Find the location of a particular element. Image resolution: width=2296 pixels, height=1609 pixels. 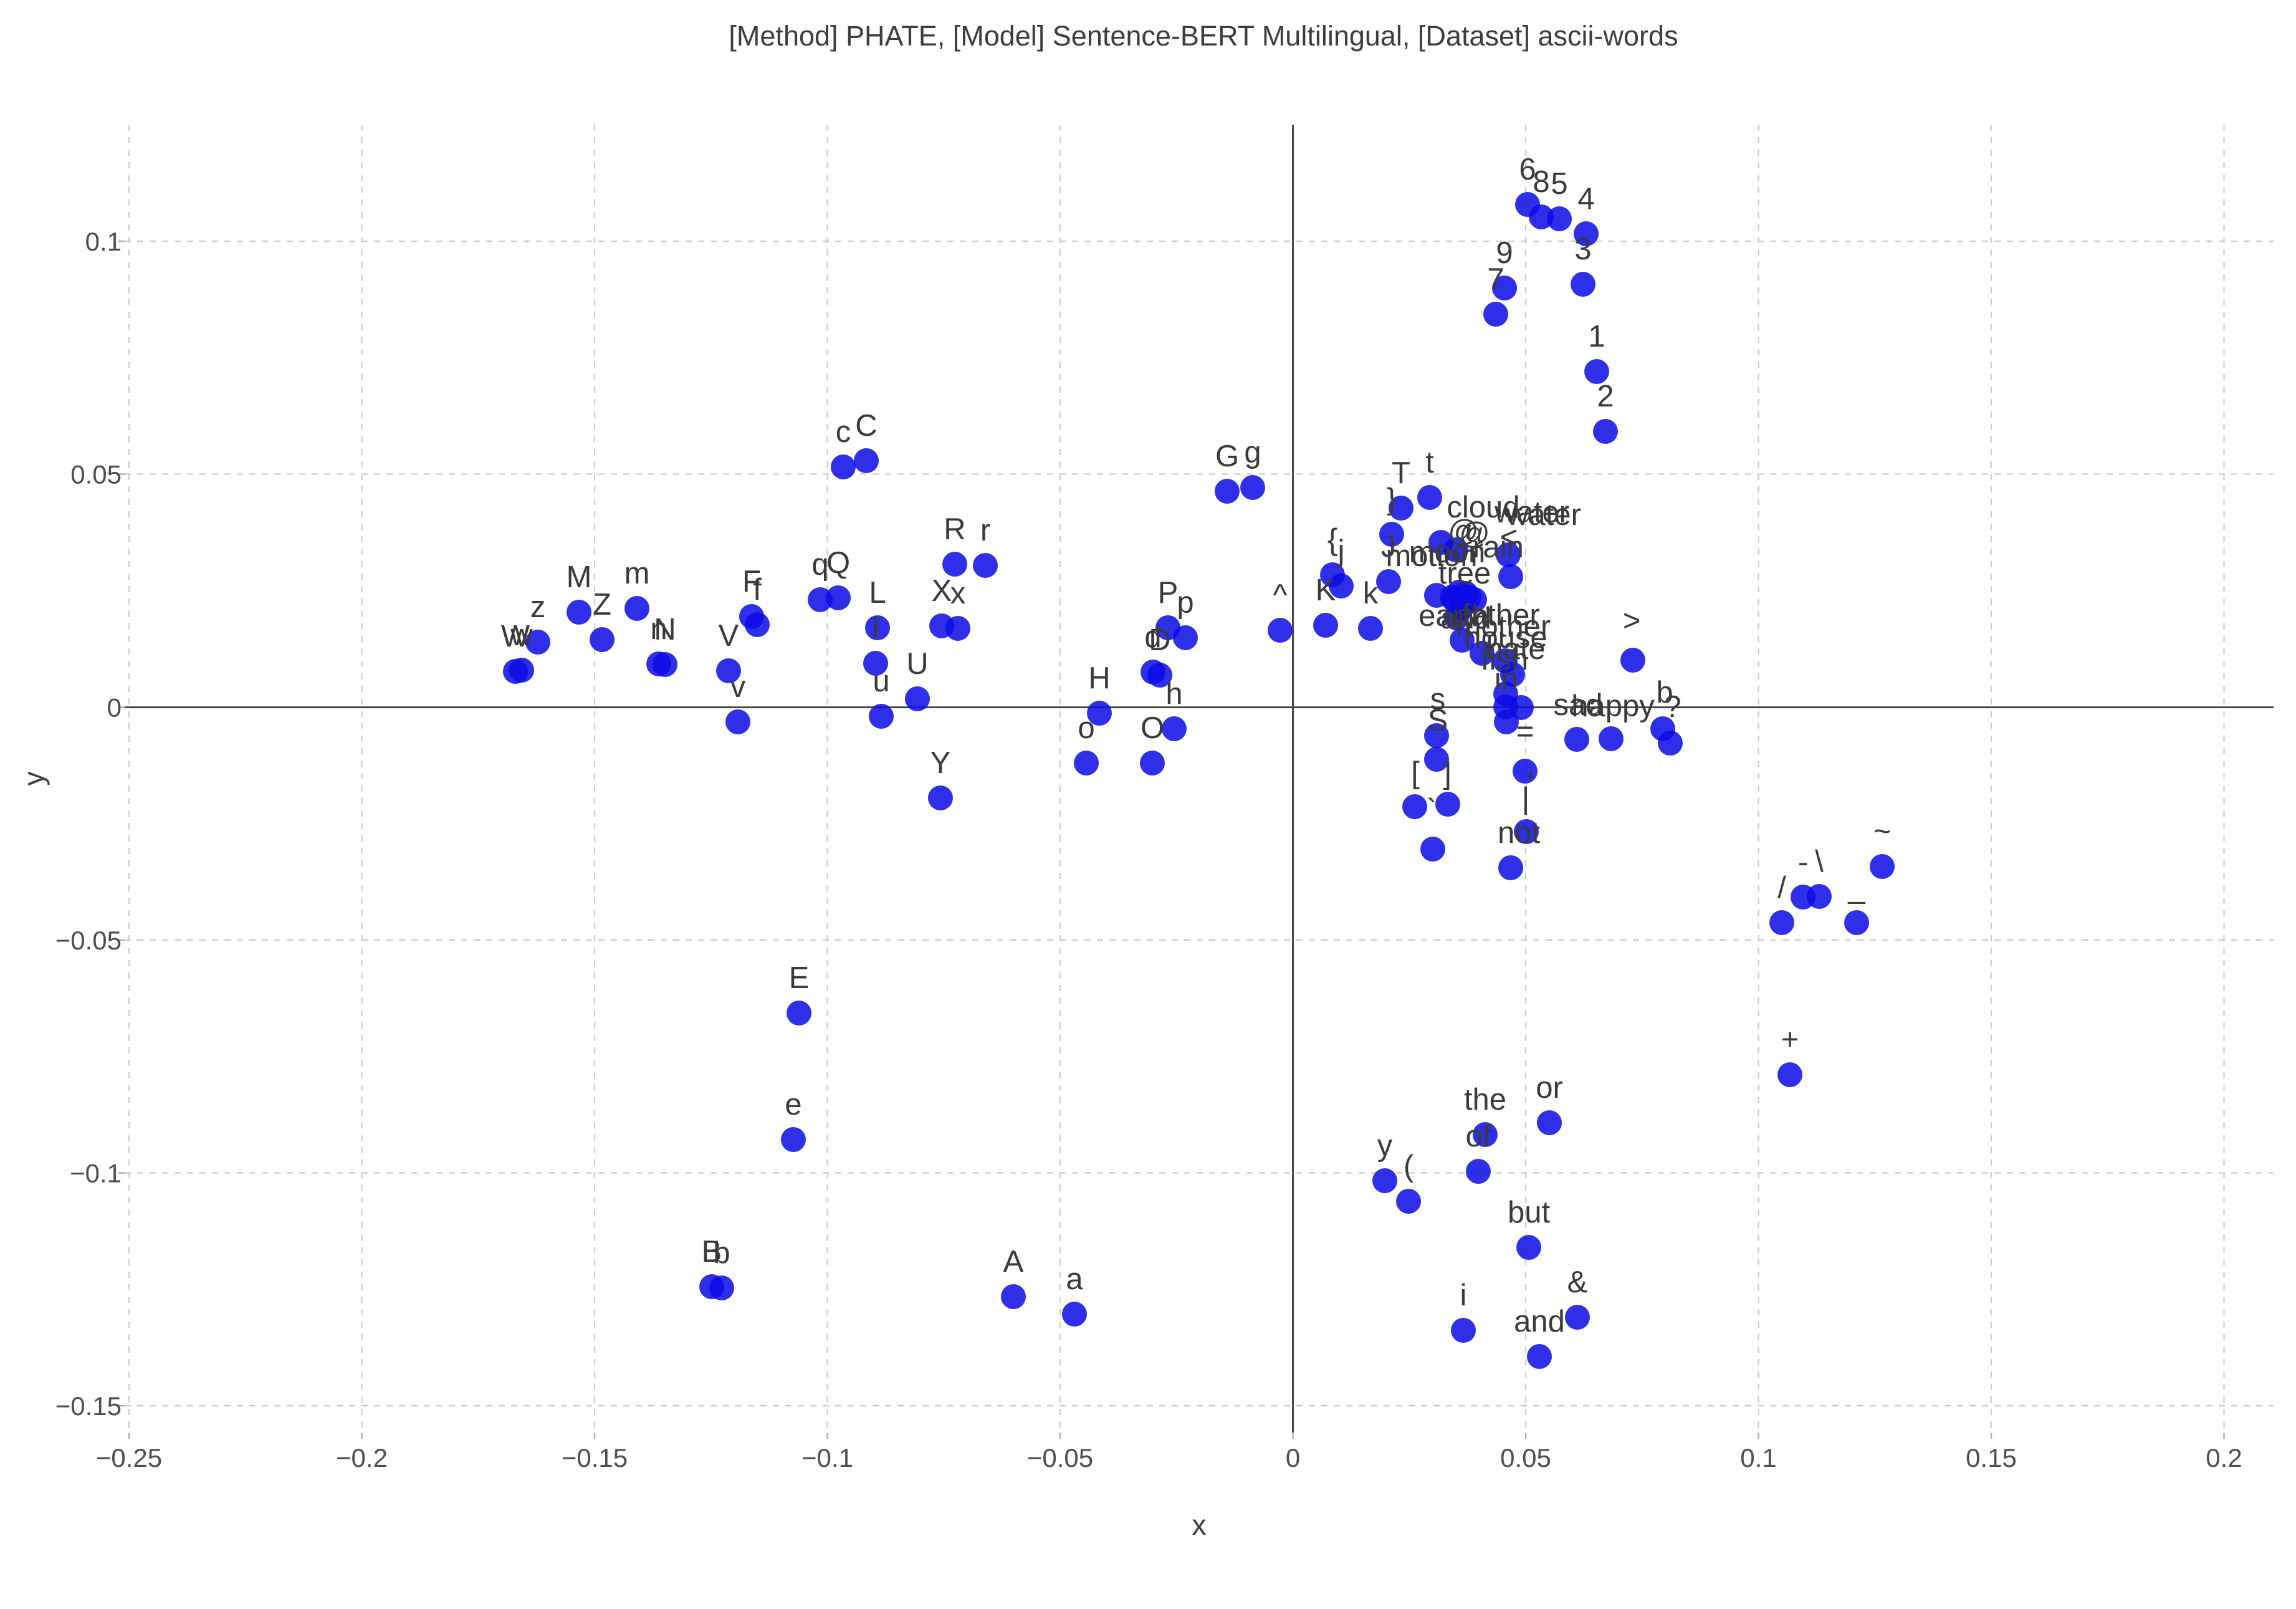

svg-text: V is located at coordinates (729, 636).